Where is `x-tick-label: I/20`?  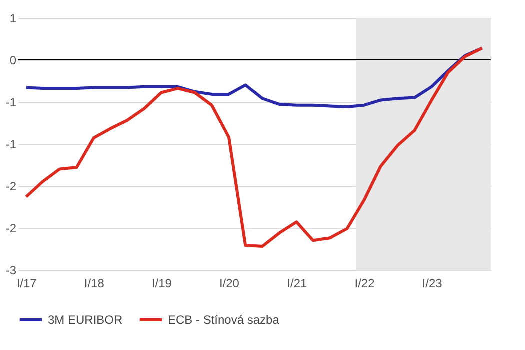
x-tick-label: I/20 is located at coordinates (229, 283).